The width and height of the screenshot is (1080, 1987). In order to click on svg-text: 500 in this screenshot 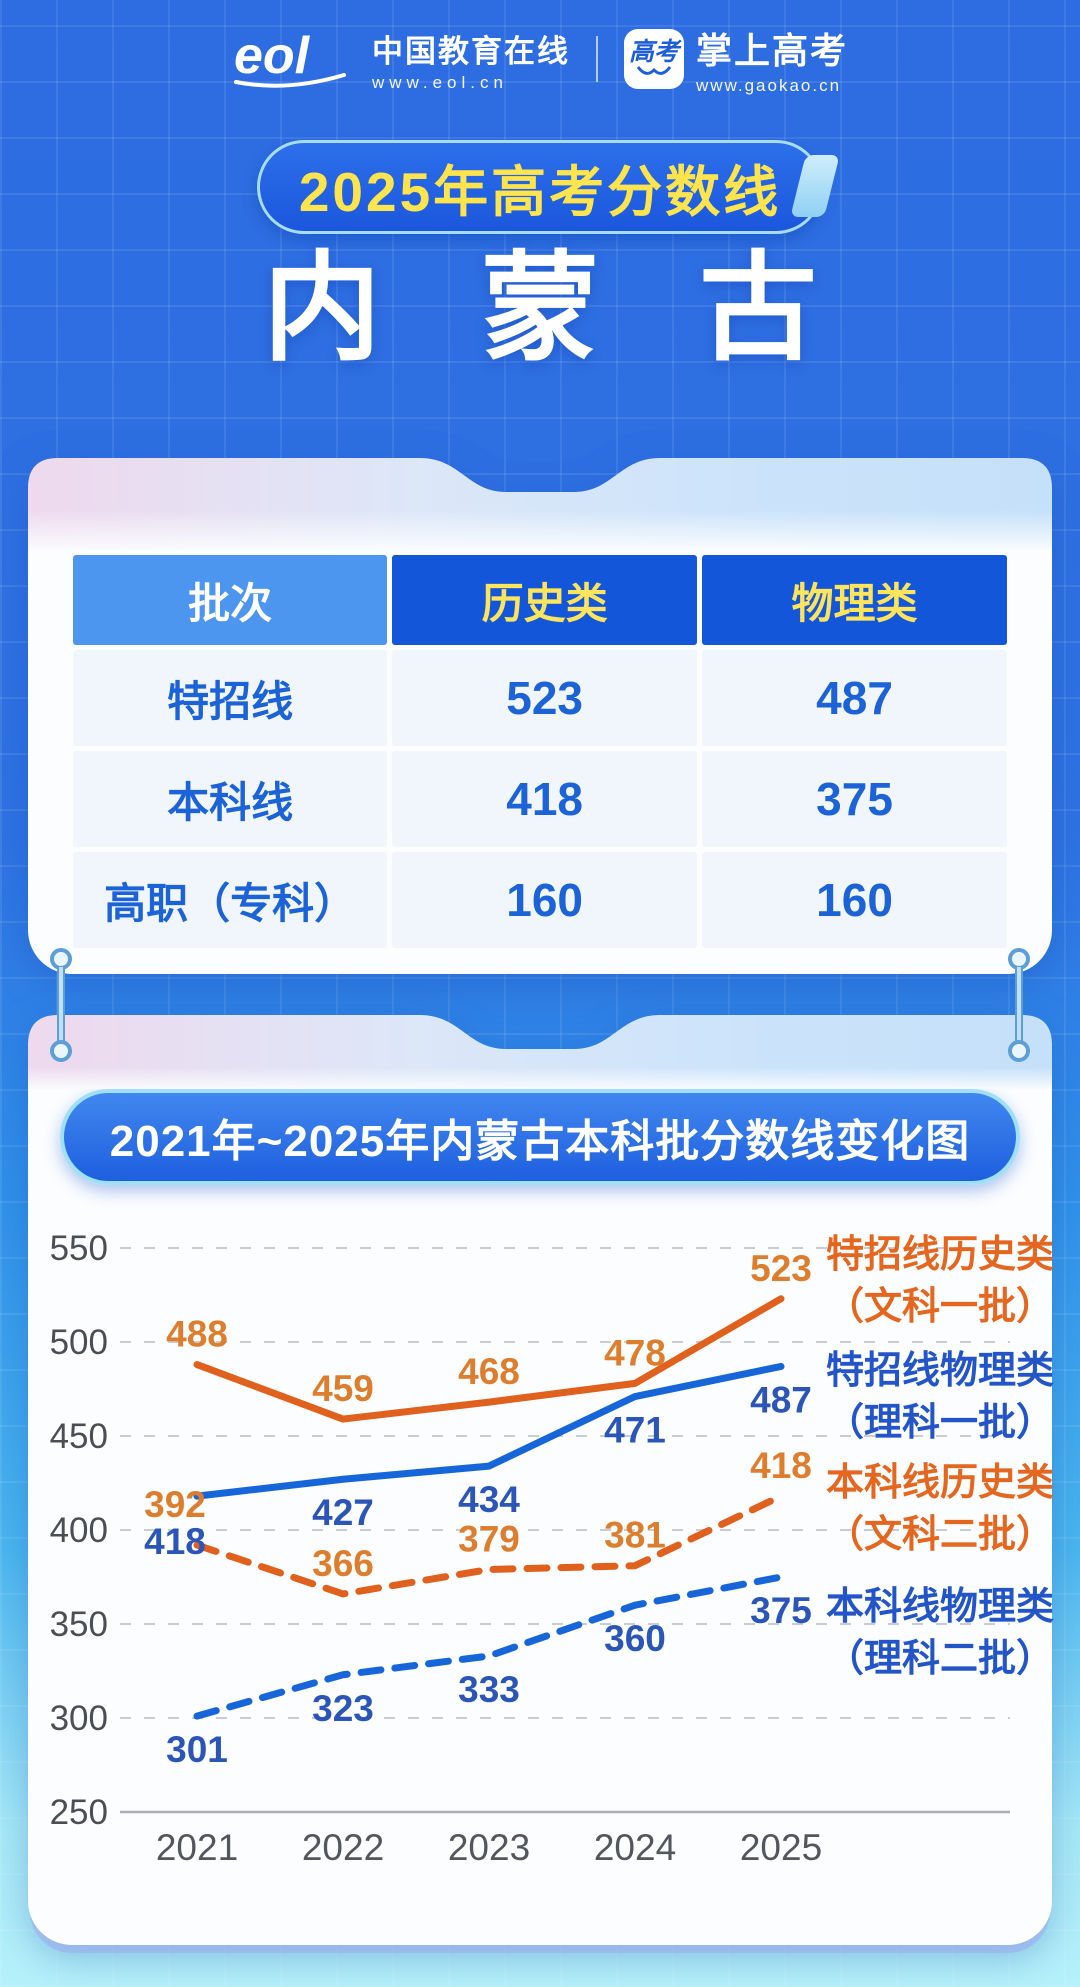, I will do `click(79, 1342)`.